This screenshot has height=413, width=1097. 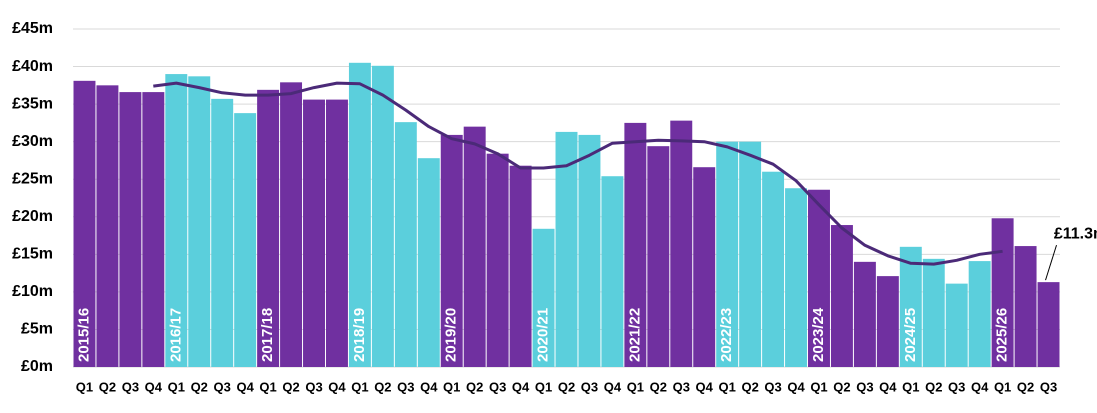 I want to click on year-label: 2015/16, so click(x=83, y=335).